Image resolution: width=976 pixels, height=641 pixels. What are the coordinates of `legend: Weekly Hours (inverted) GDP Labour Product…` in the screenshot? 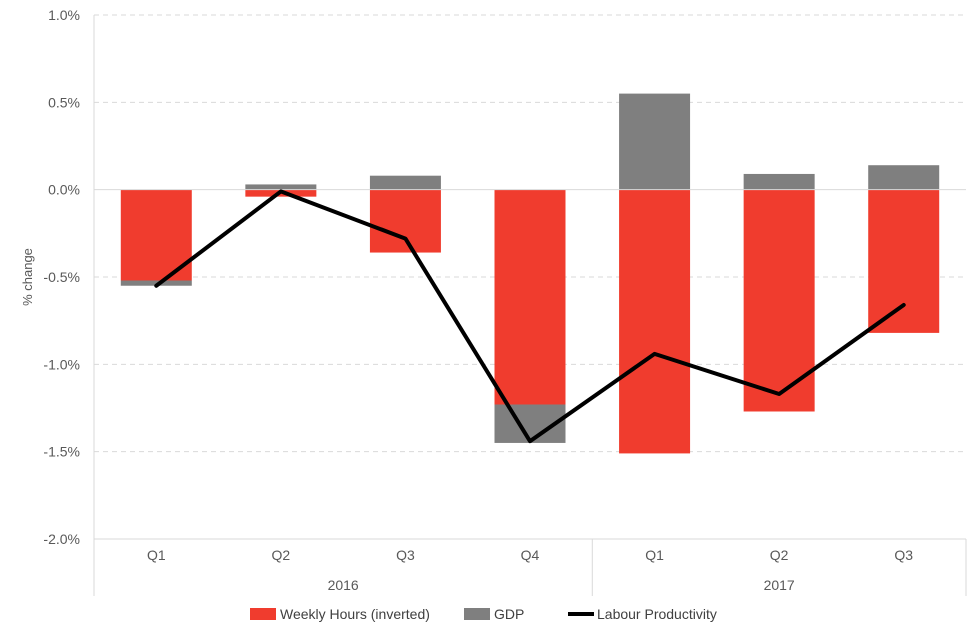 It's located at (483, 614).